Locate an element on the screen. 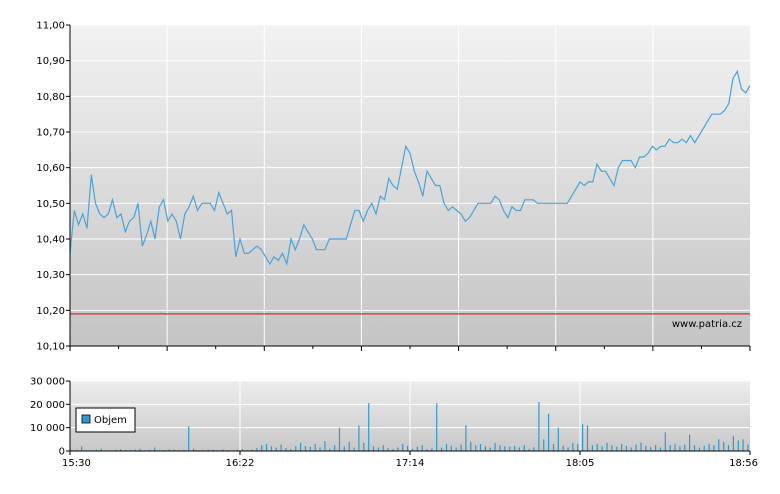  x-tick-label: 17:14 is located at coordinates (410, 463).